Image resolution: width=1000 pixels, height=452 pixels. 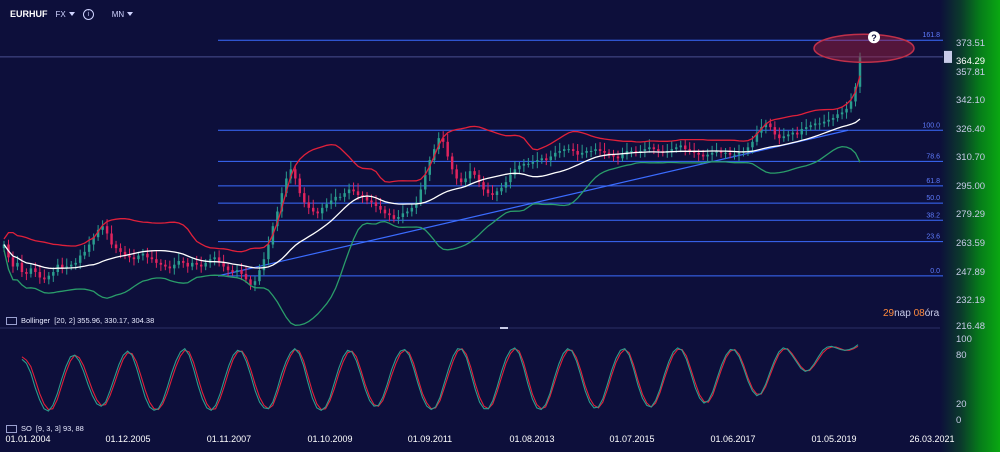 I want to click on price-tick-label: 232.19, so click(x=970, y=300).